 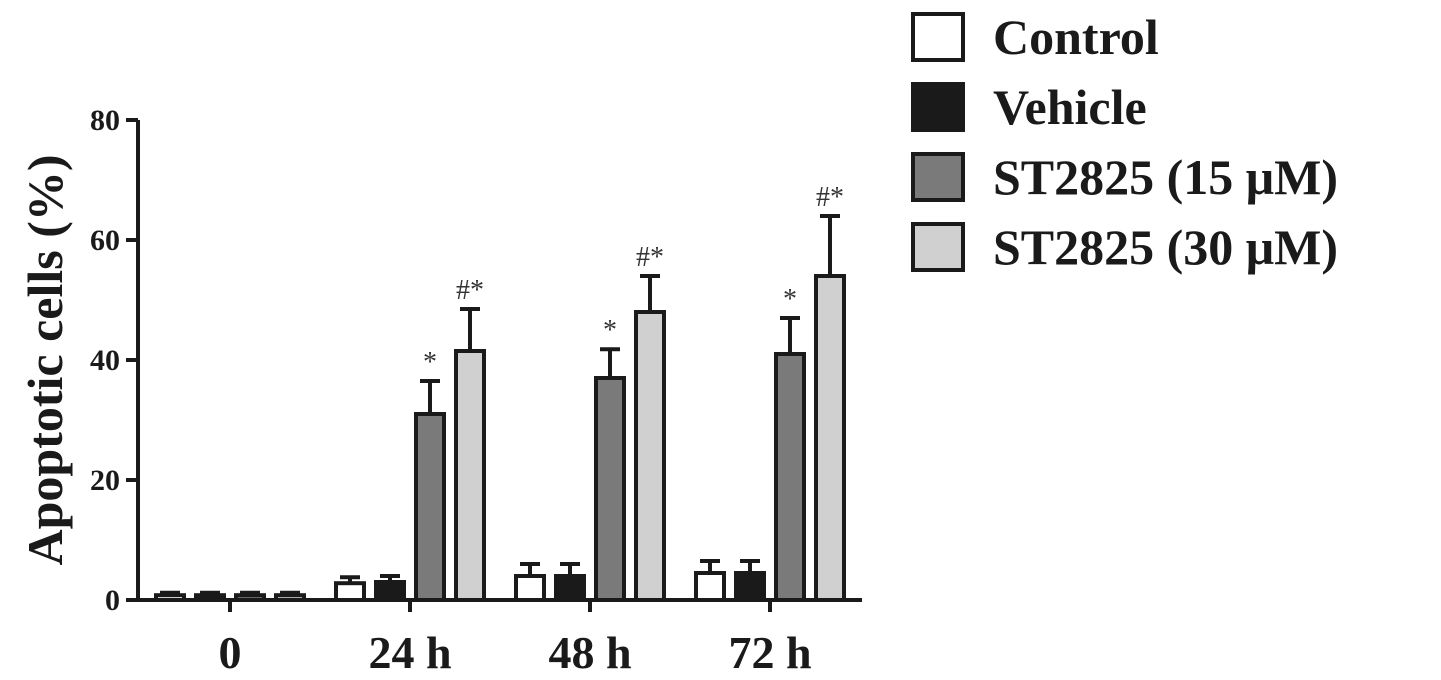 What do you see at coordinates (1165, 247) in the screenshot?
I see `legend-label: ST2825 (30 μM)` at bounding box center [1165, 247].